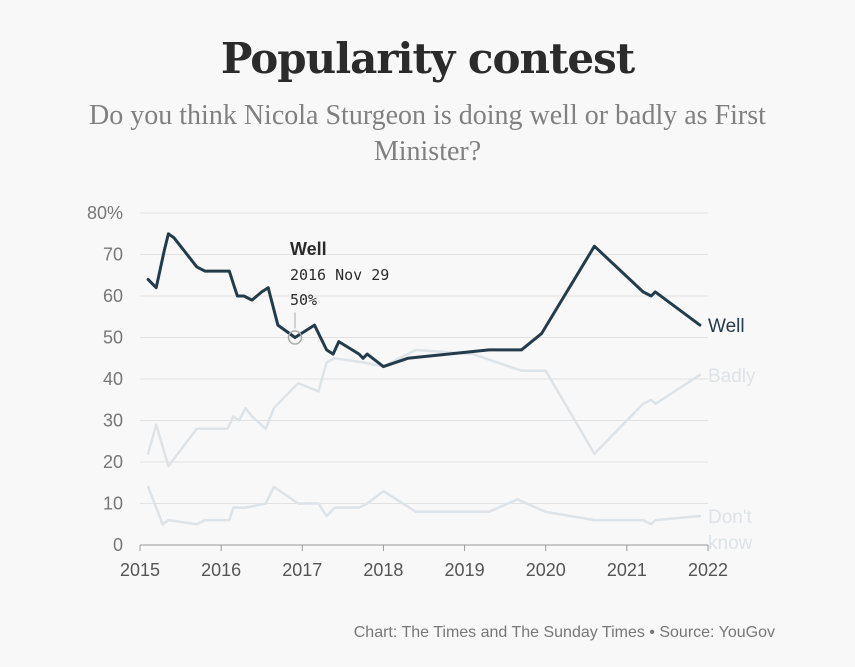  What do you see at coordinates (730, 530) in the screenshot?
I see `series-end-label: Don't know` at bounding box center [730, 530].